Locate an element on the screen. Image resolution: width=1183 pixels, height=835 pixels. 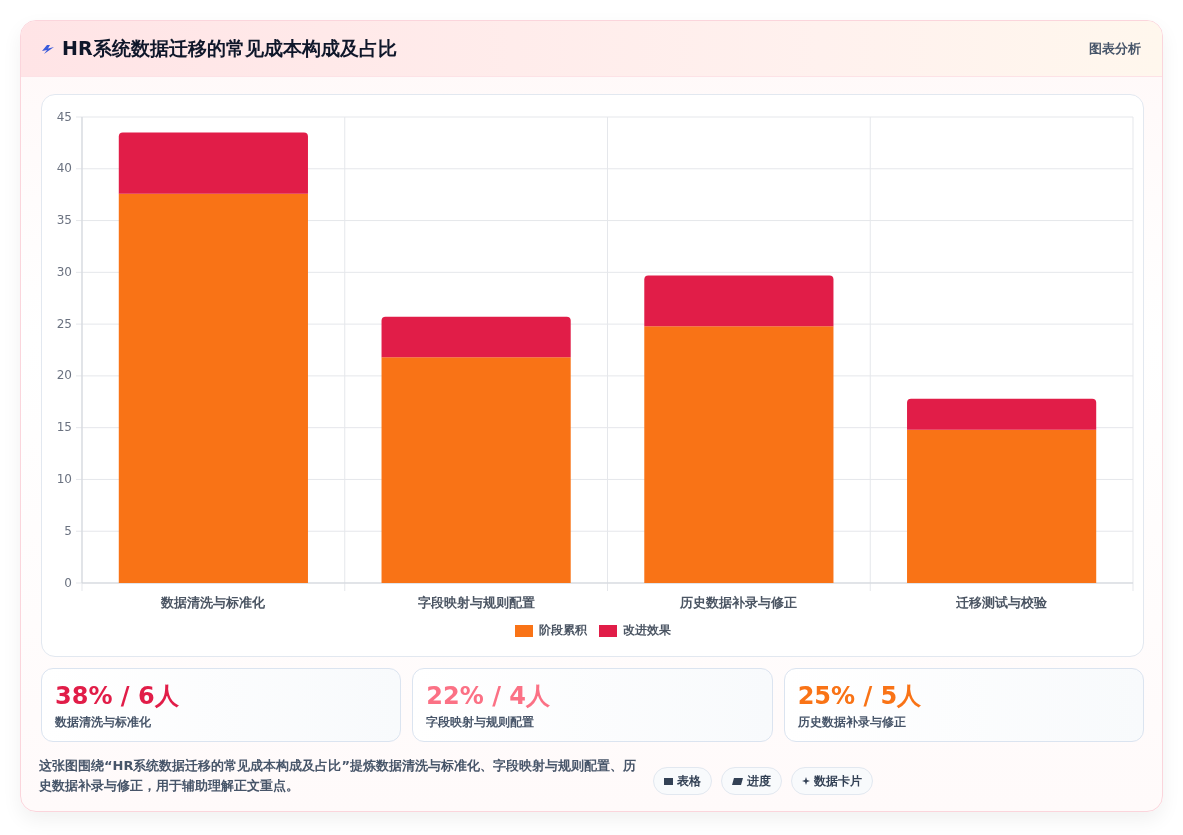
text: 38% / 6人 is located at coordinates (117, 696).